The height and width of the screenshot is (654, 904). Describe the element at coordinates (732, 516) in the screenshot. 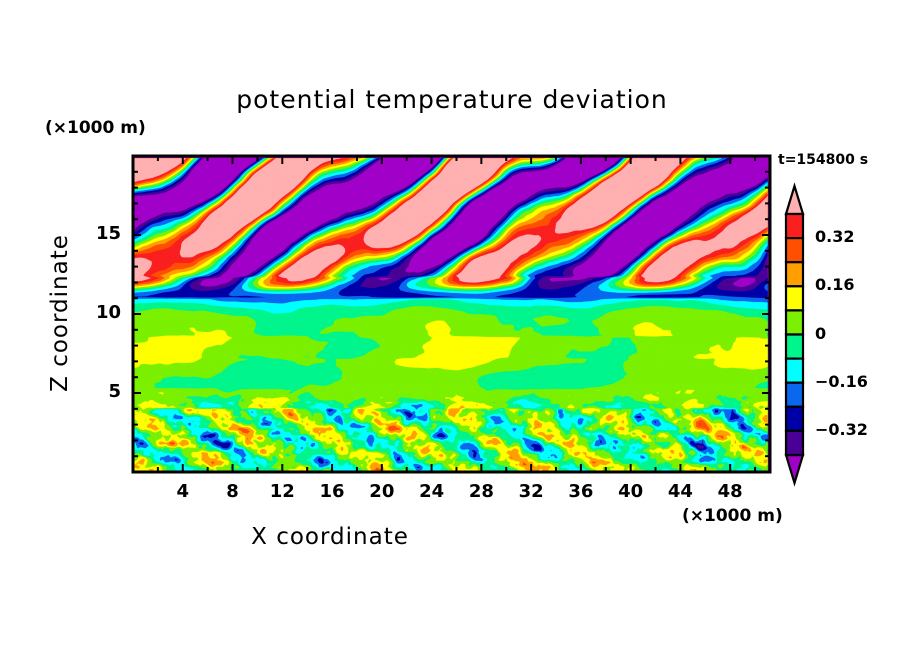

I see `x-axis-units-label: (×1000 m)` at that location.